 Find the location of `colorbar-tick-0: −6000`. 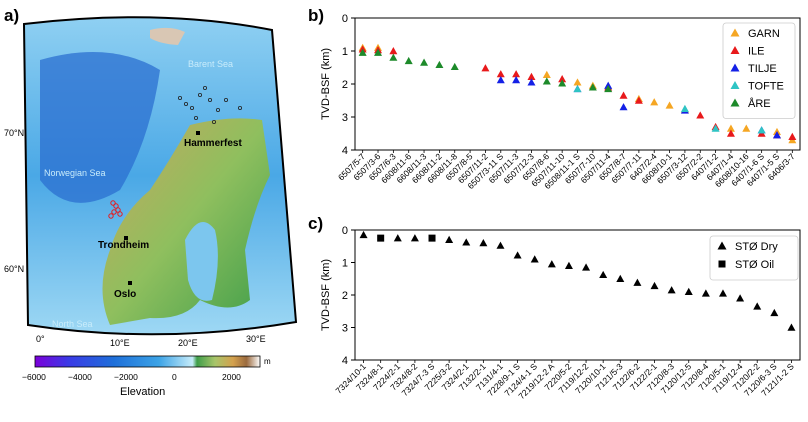

colorbar-tick-0: −6000 is located at coordinates (34, 377).